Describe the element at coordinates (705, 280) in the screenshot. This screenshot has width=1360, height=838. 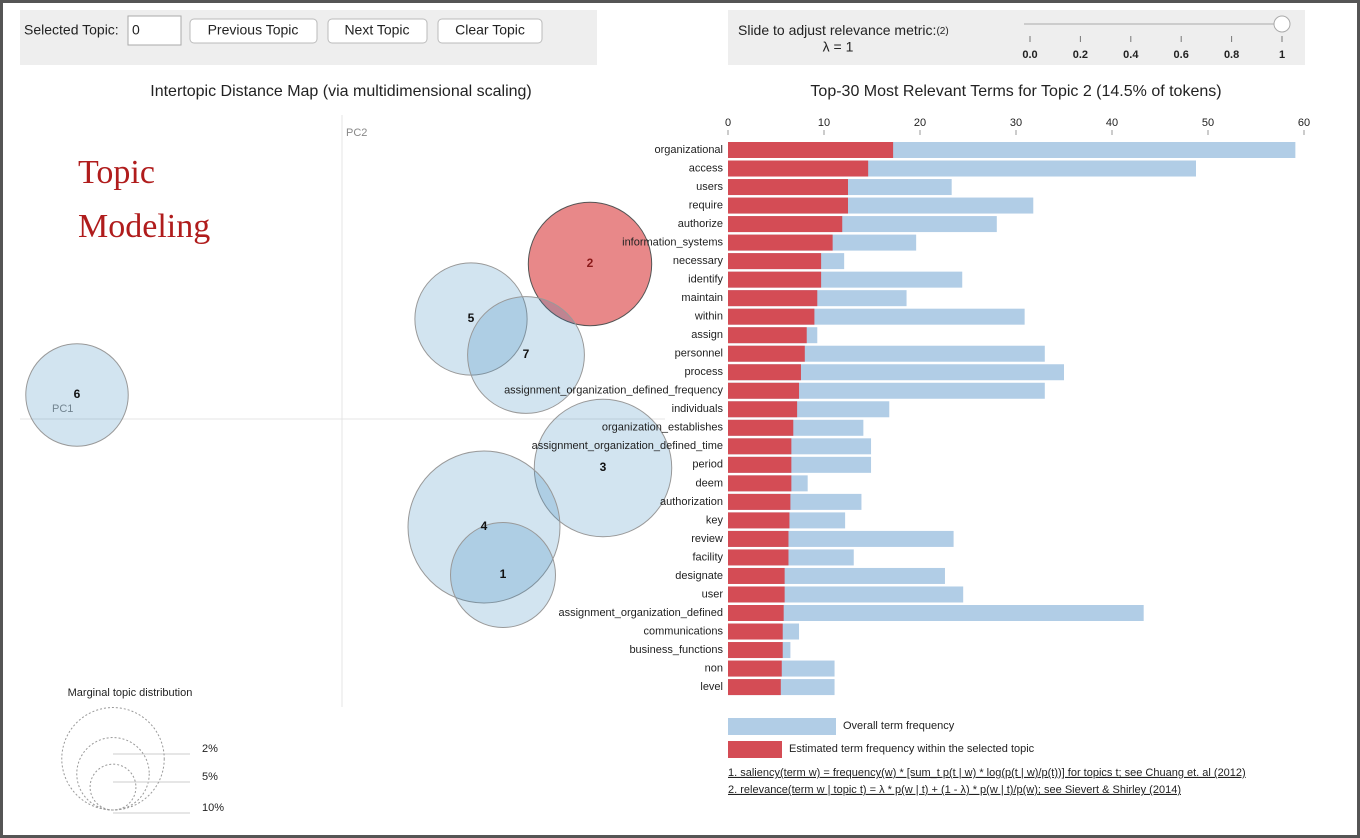
I see `term-label: identify` at that location.